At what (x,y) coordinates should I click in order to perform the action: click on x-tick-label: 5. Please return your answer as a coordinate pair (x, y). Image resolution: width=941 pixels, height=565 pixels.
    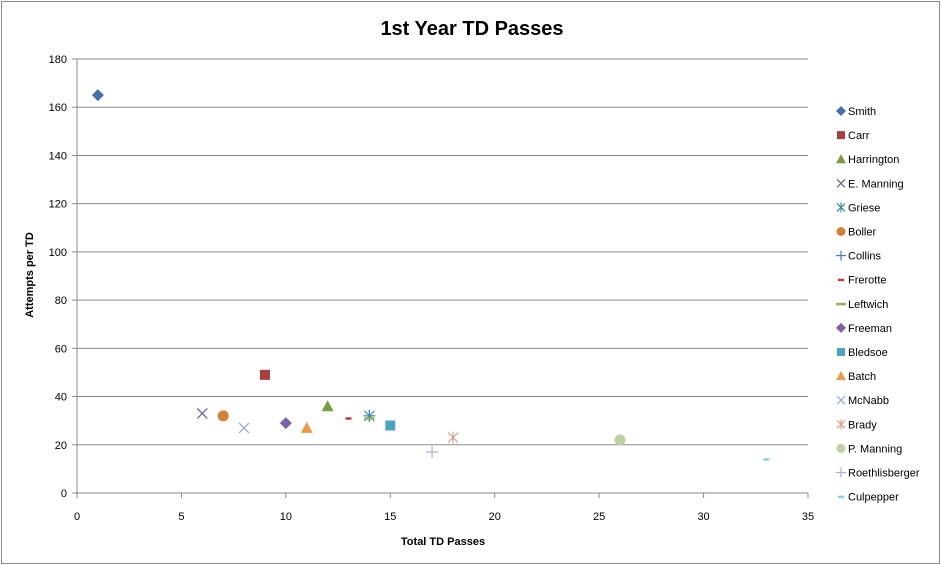
    Looking at the image, I should click on (181, 517).